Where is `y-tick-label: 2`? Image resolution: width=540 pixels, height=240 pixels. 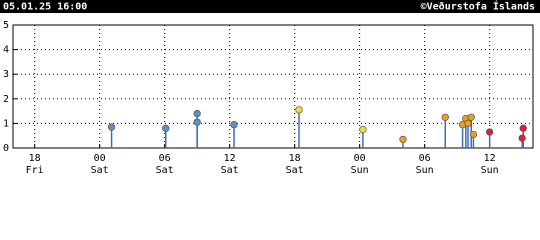 y-tick-label: 2 is located at coordinates (6, 99).